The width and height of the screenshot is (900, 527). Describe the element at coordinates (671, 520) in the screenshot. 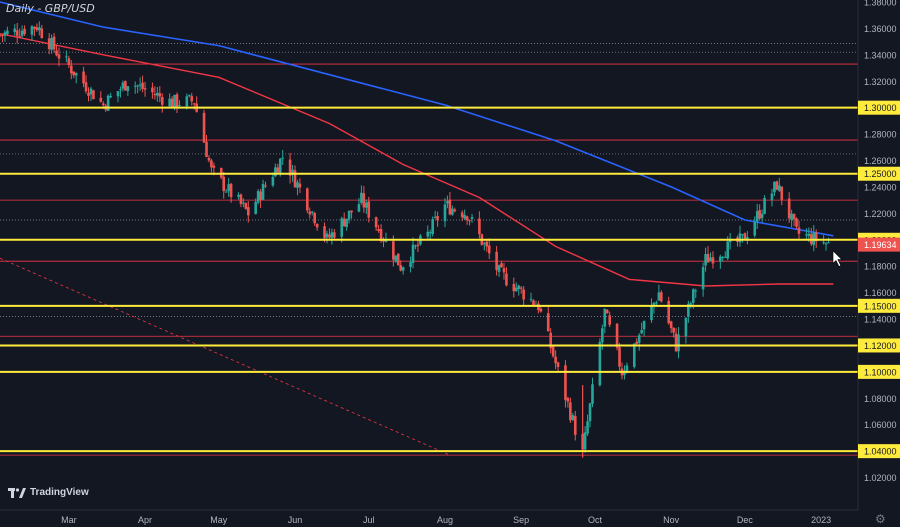

I see `x-tick-label: Nov` at that location.